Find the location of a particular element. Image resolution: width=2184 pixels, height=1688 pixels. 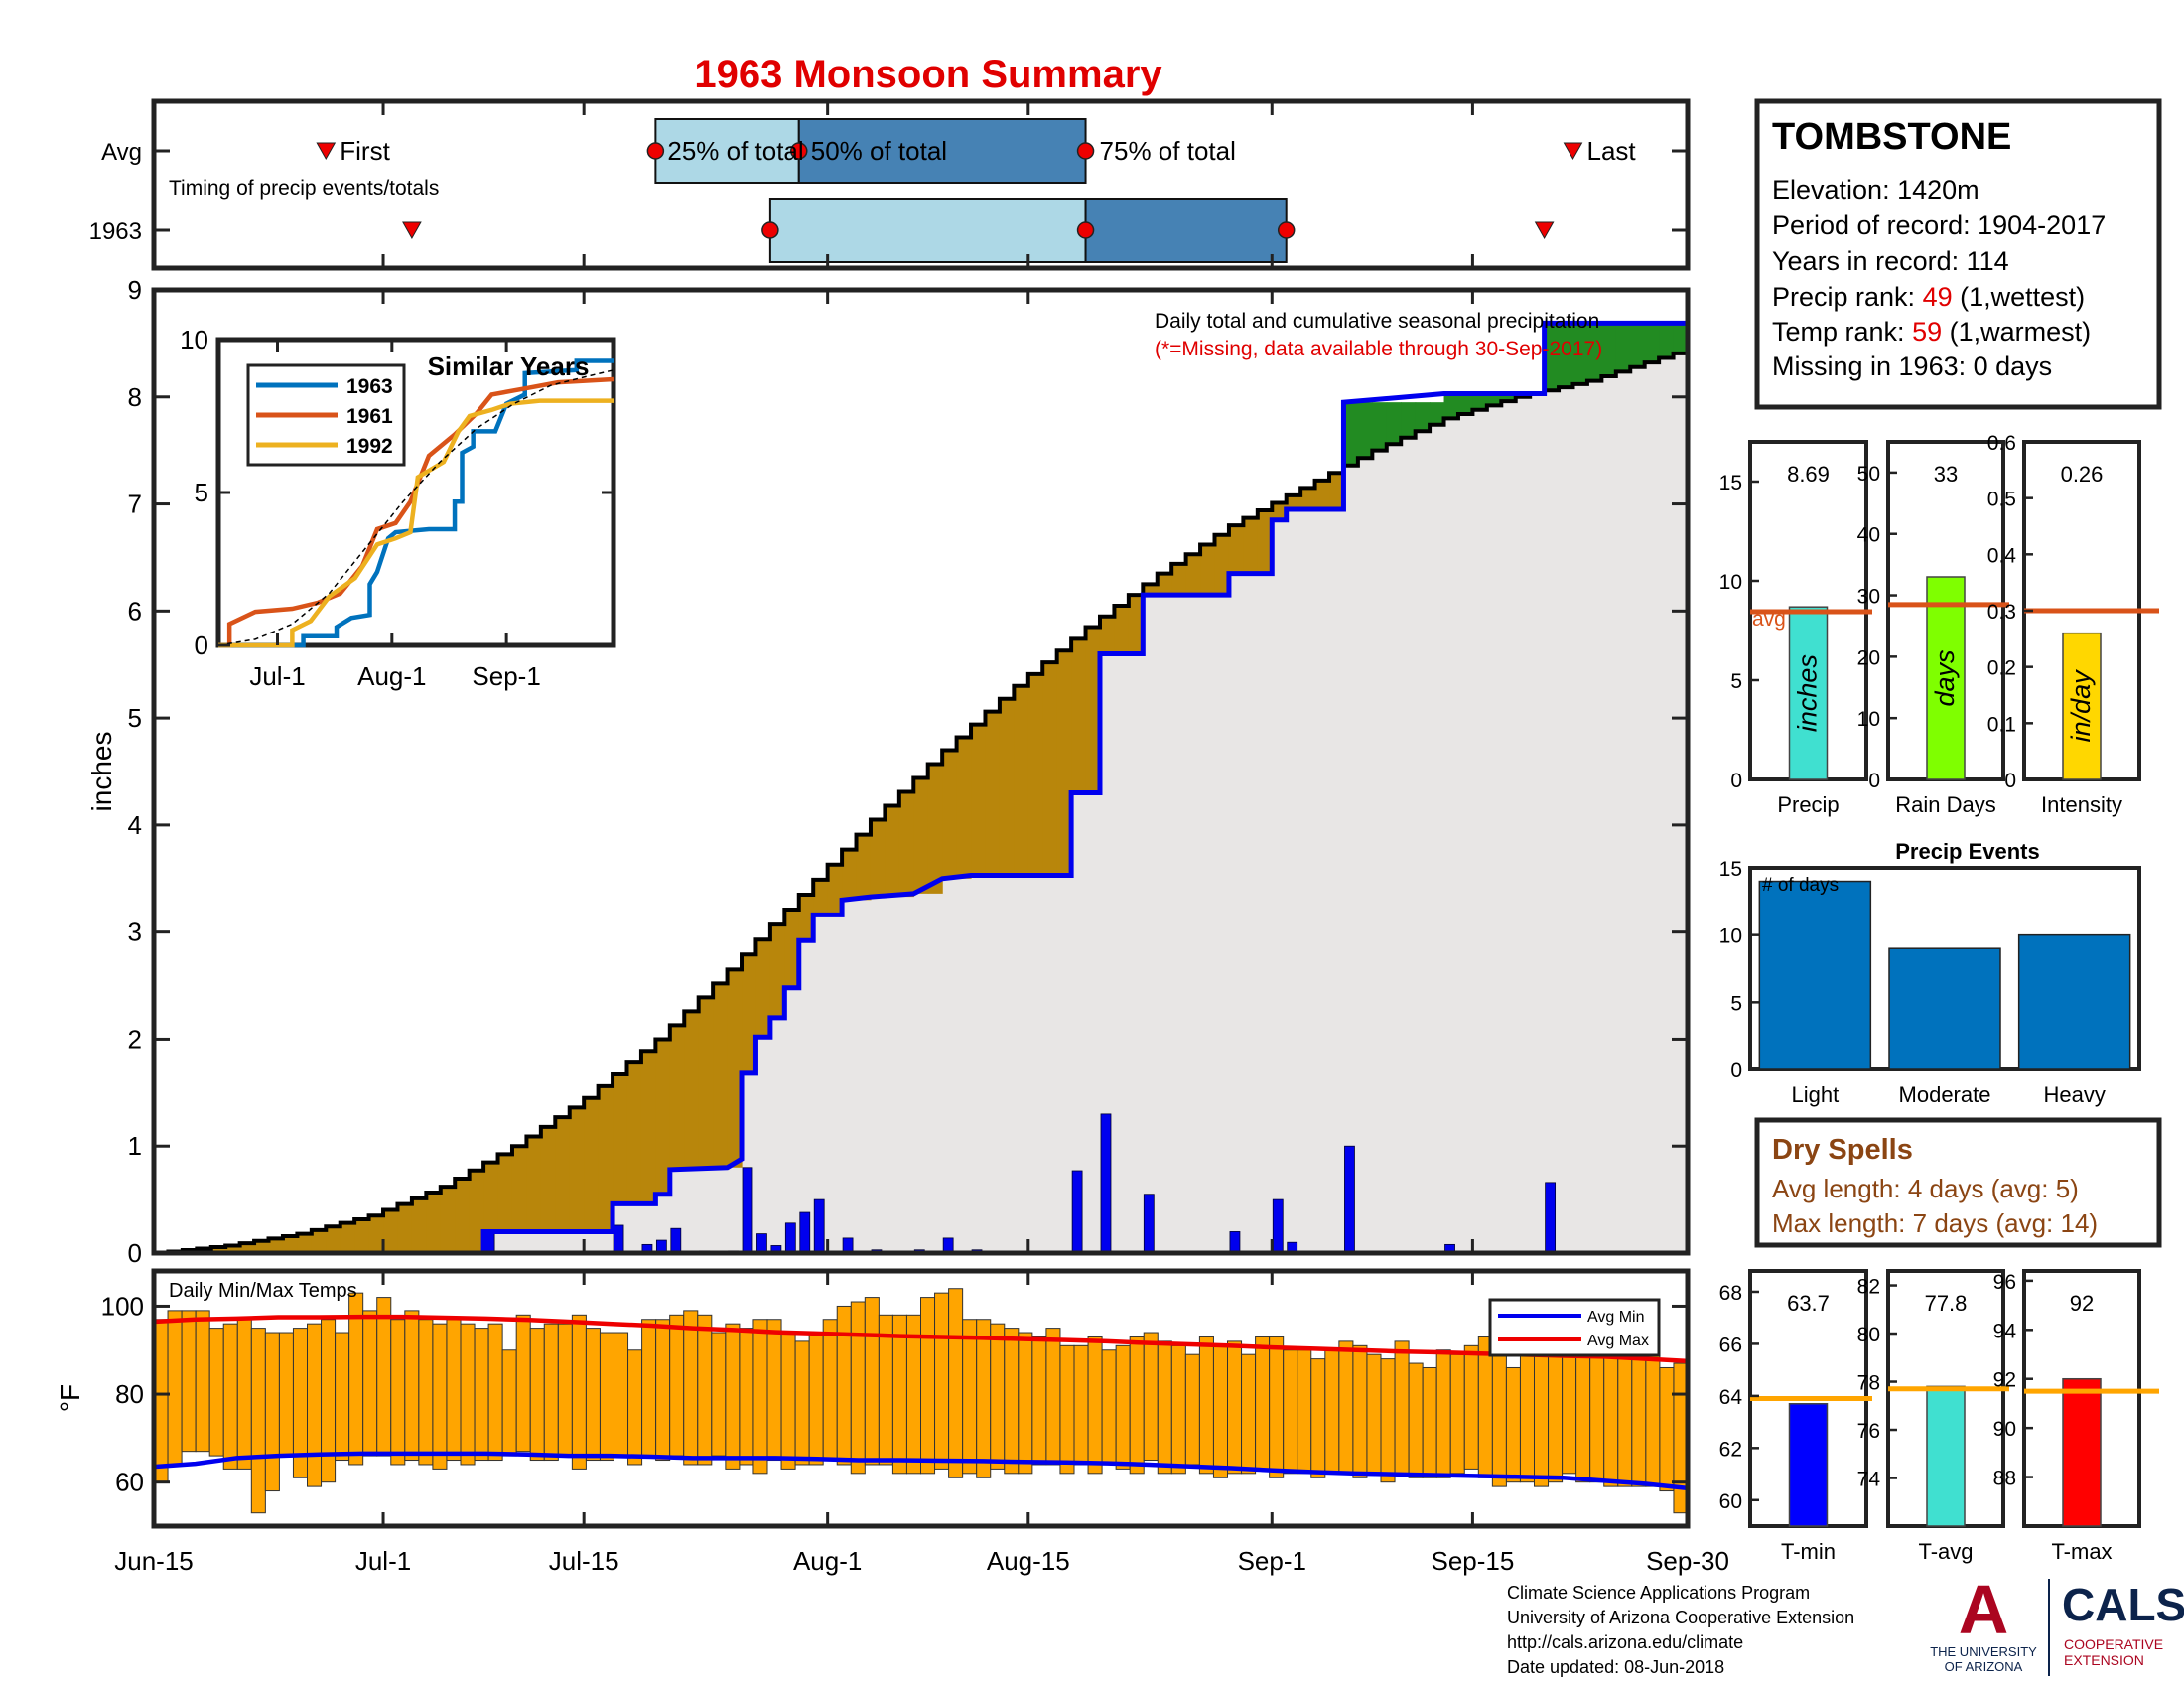

first-label: First is located at coordinates (365, 151).